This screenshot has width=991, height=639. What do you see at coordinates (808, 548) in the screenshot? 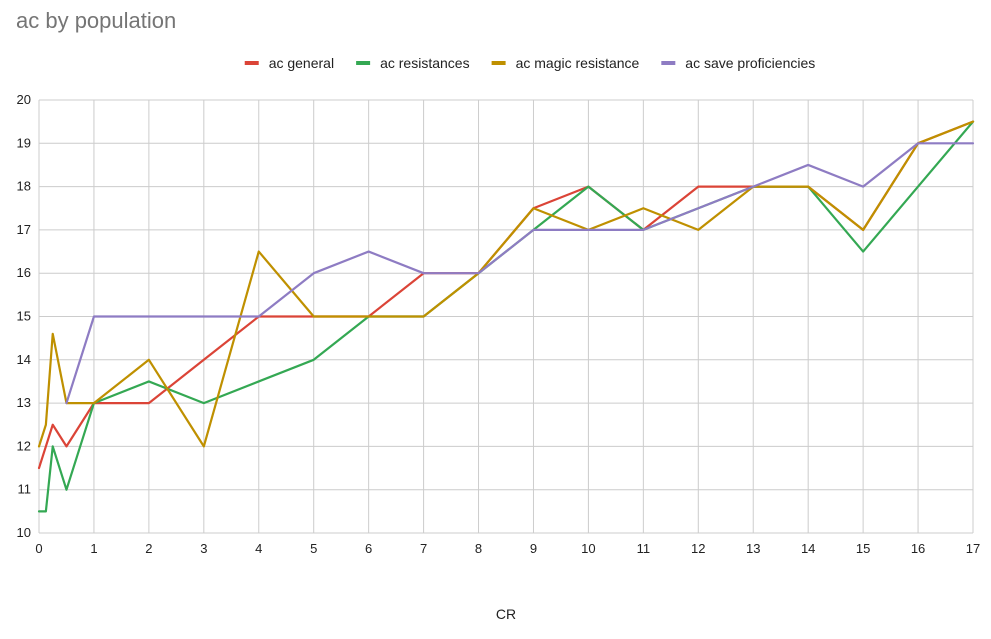
I see `x-tick-label: 14` at bounding box center [808, 548].